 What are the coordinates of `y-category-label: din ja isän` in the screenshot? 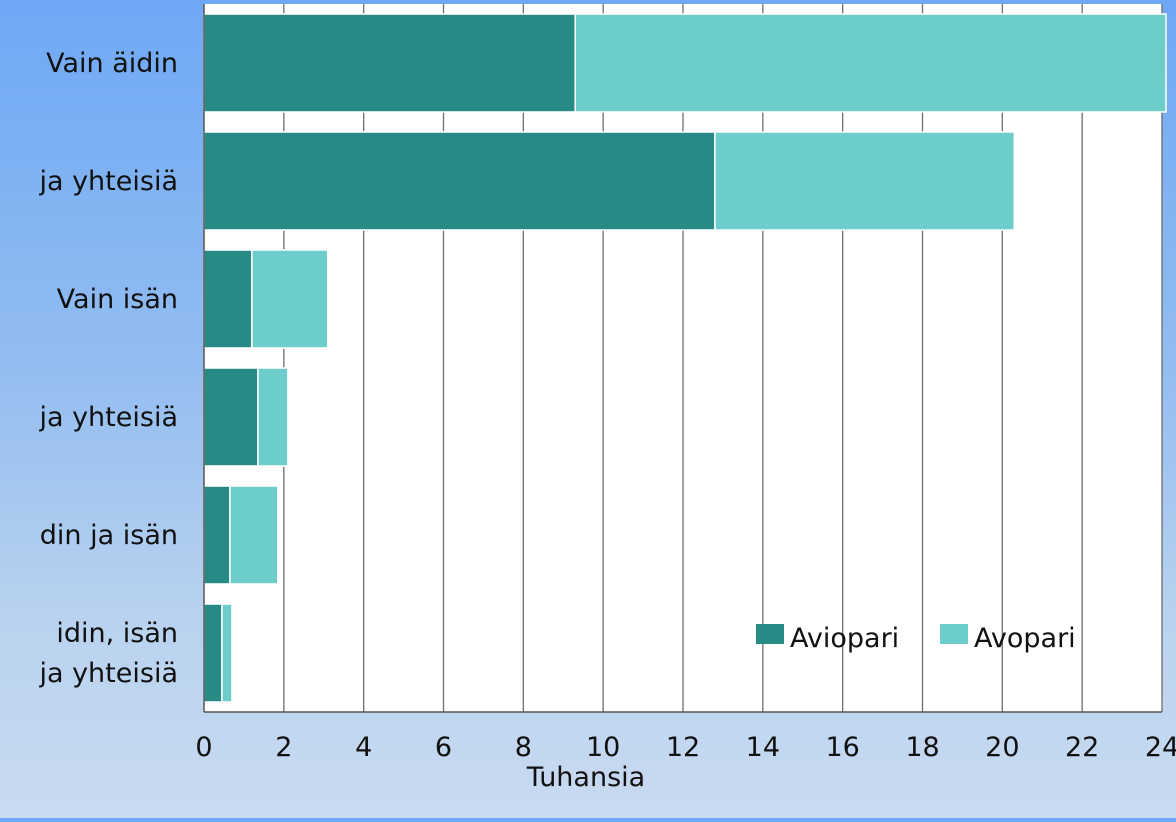 It's located at (109, 535).